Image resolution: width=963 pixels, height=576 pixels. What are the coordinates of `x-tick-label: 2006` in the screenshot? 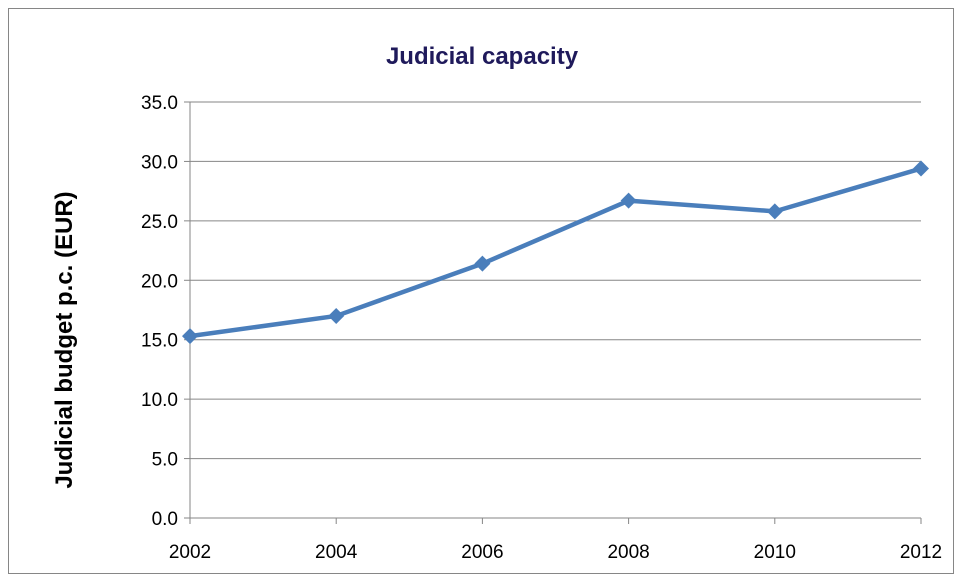 It's located at (482, 552).